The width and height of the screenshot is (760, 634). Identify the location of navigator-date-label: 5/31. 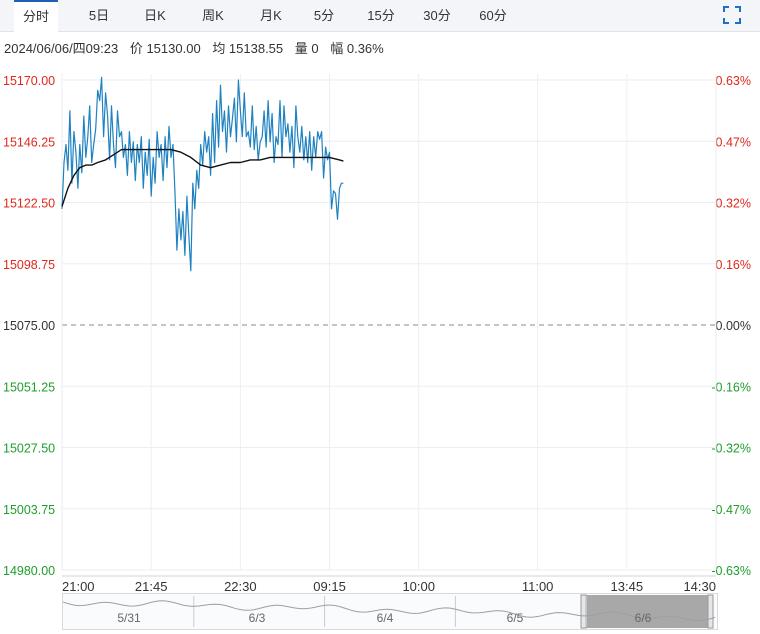
(129, 618).